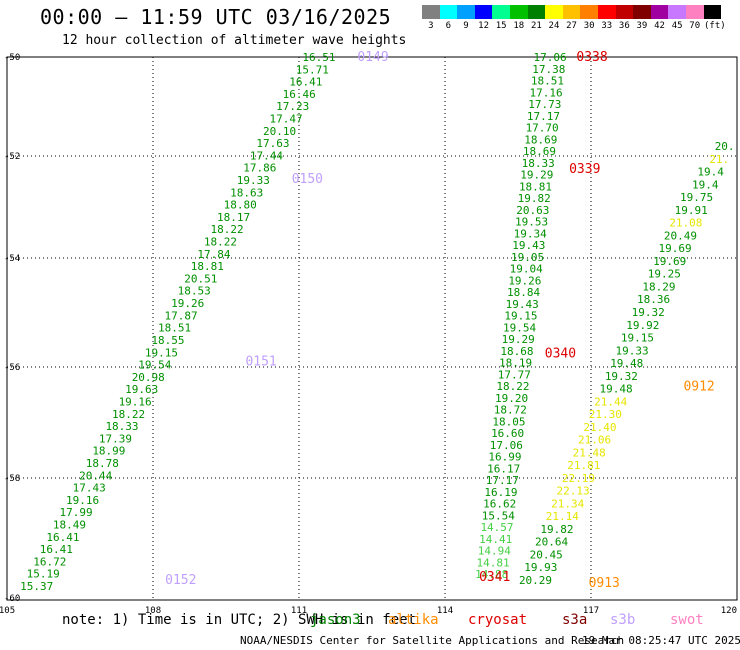 This screenshot has width=740, height=650. I want to click on swh-value-s3a: 19.25, so click(664, 274).